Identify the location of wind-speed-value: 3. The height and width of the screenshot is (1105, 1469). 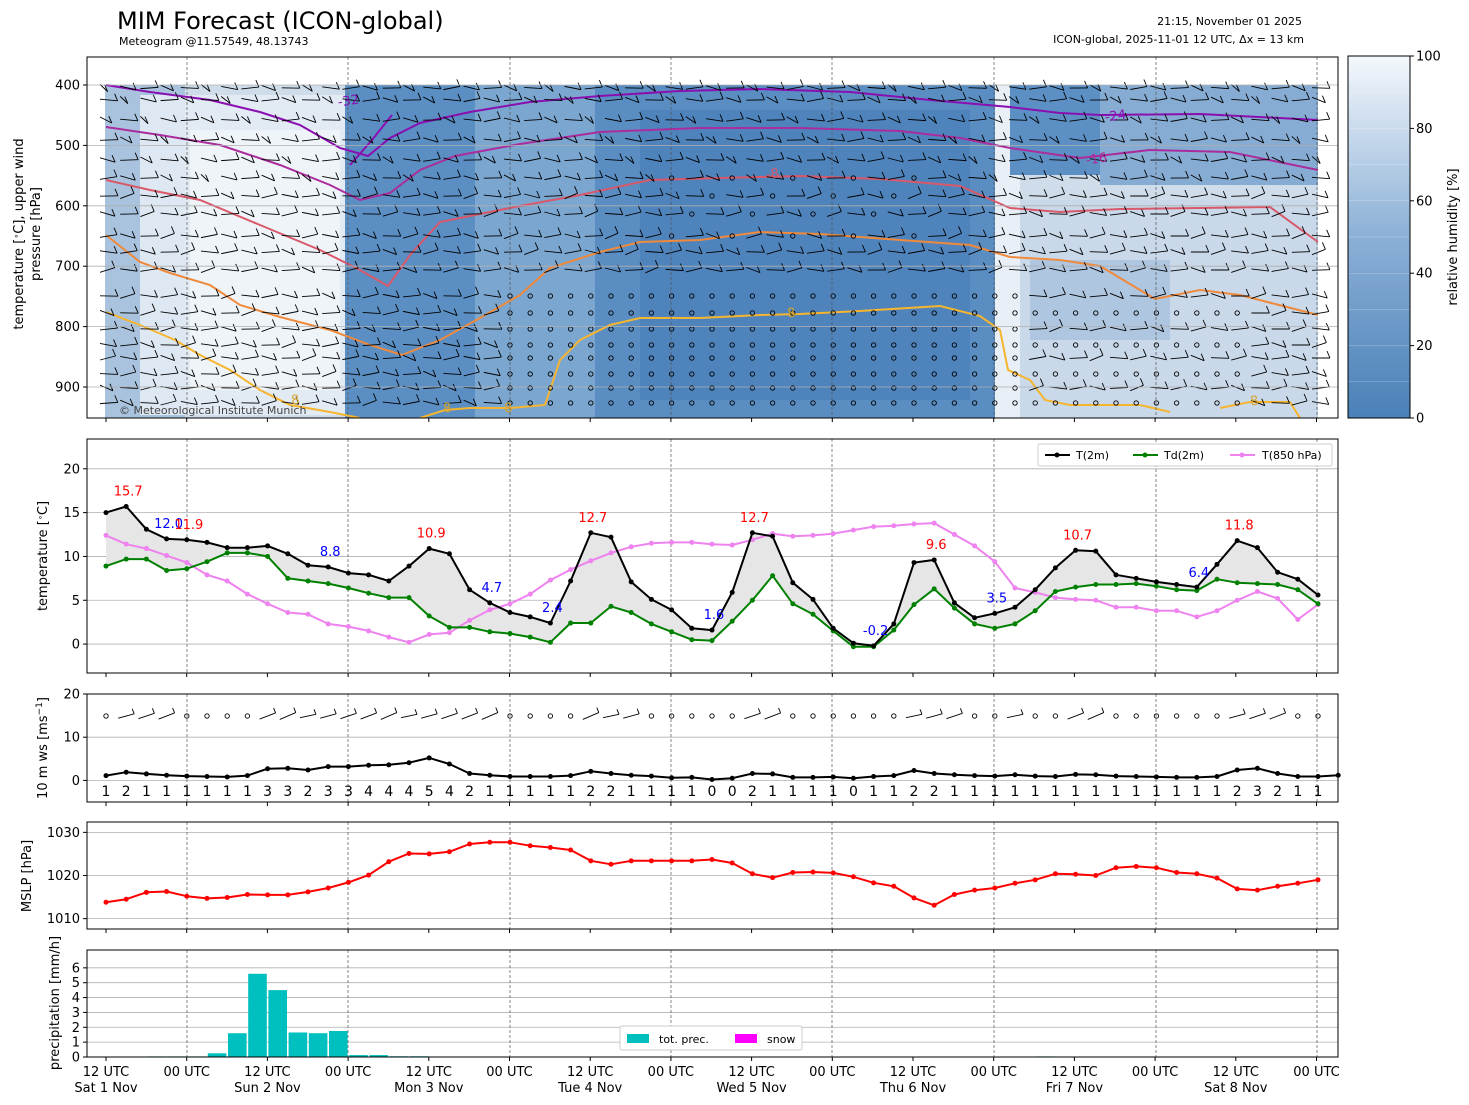
(267, 792).